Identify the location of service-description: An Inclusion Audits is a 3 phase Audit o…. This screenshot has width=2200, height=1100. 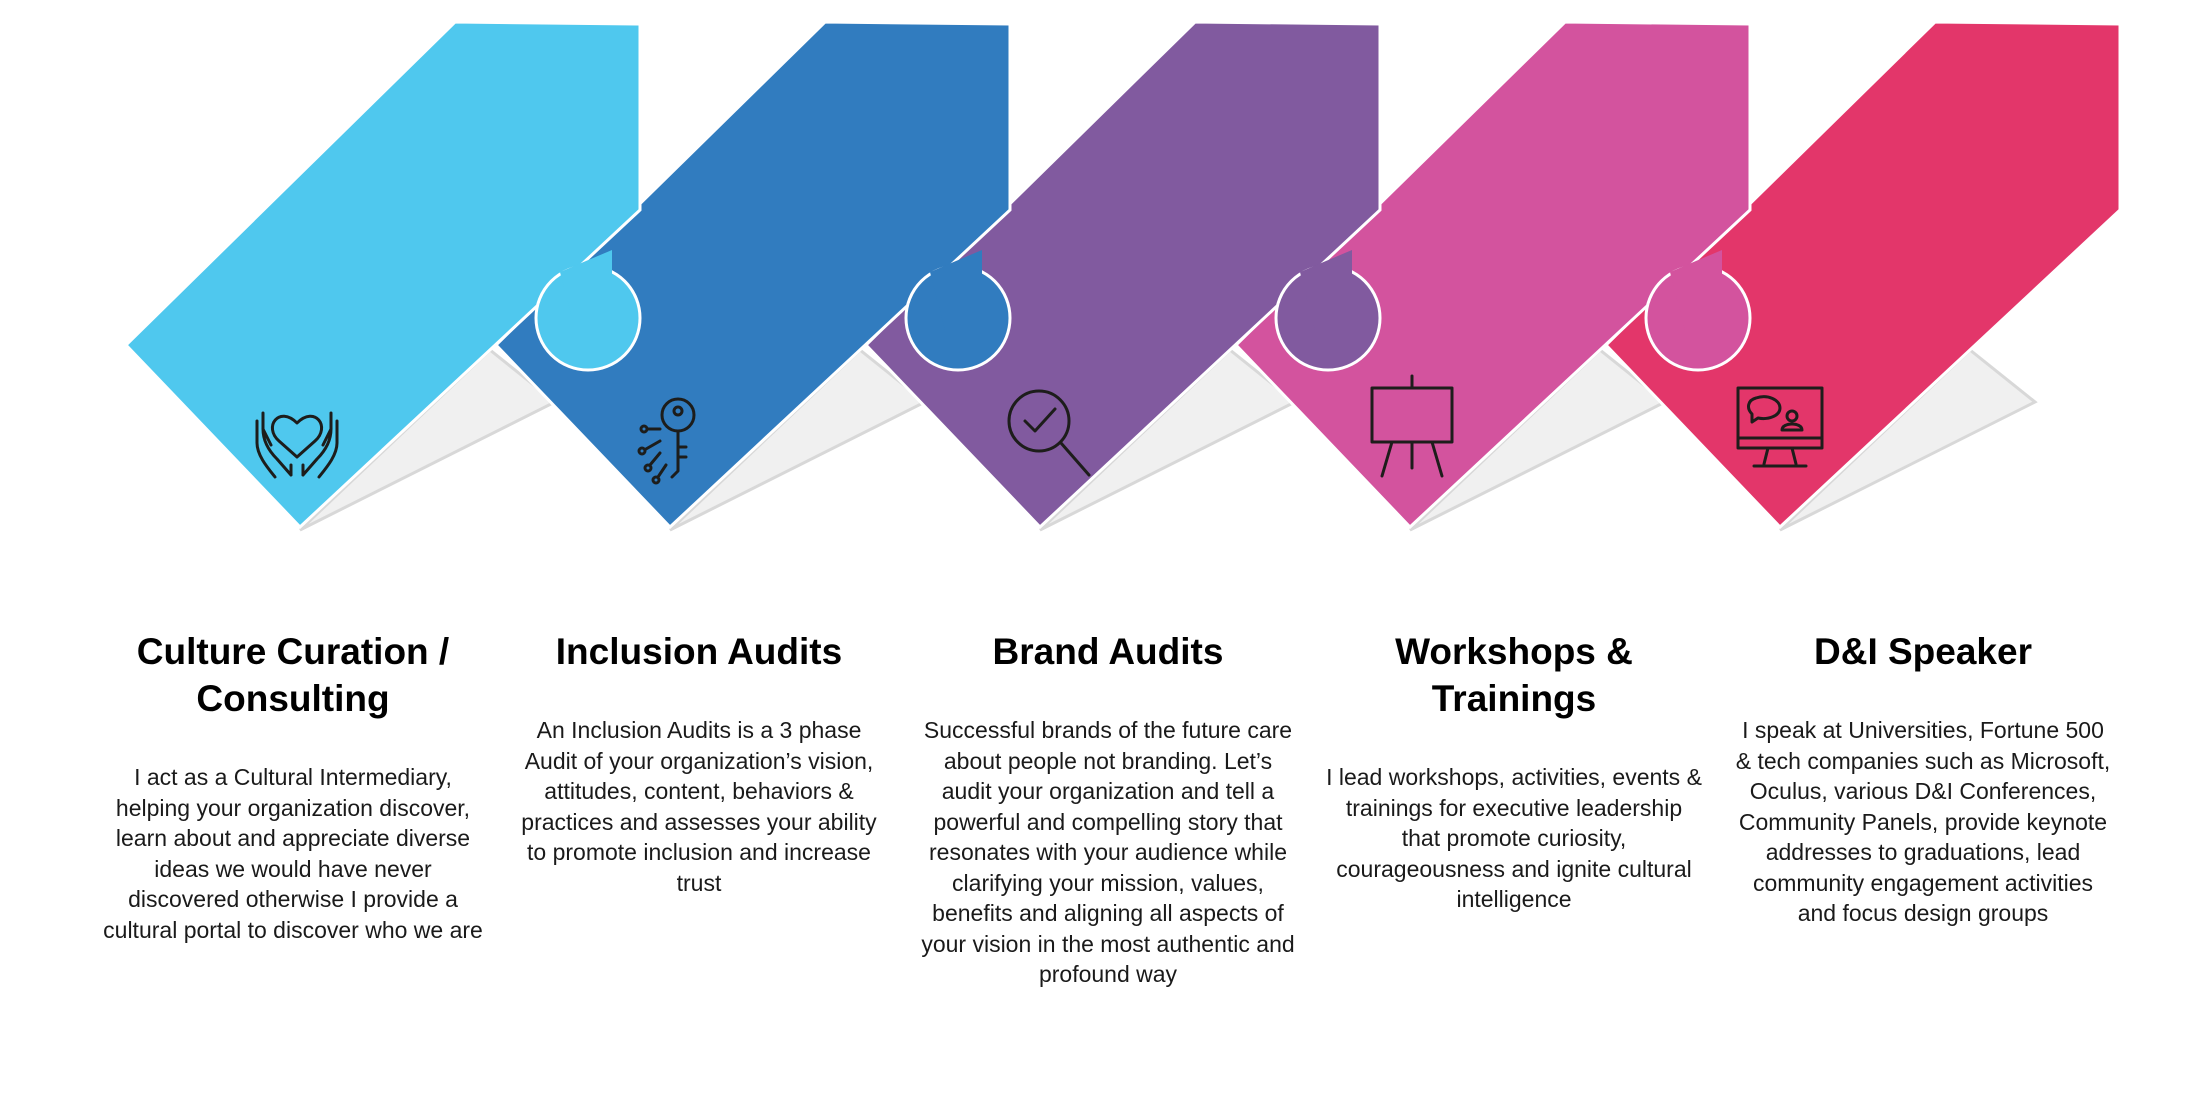
(699, 806).